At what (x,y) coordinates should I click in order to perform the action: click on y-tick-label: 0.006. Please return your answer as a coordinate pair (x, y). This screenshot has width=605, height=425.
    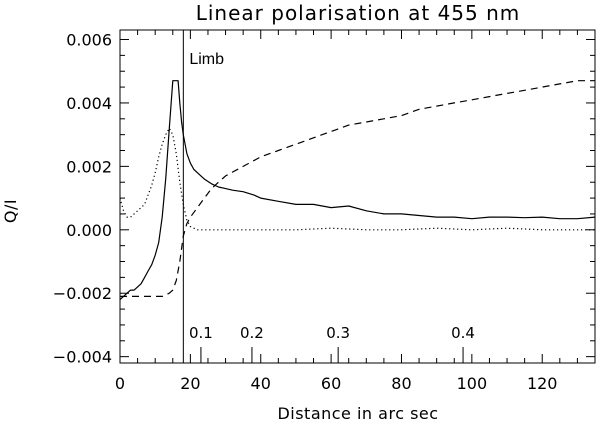
    Looking at the image, I should click on (89, 40).